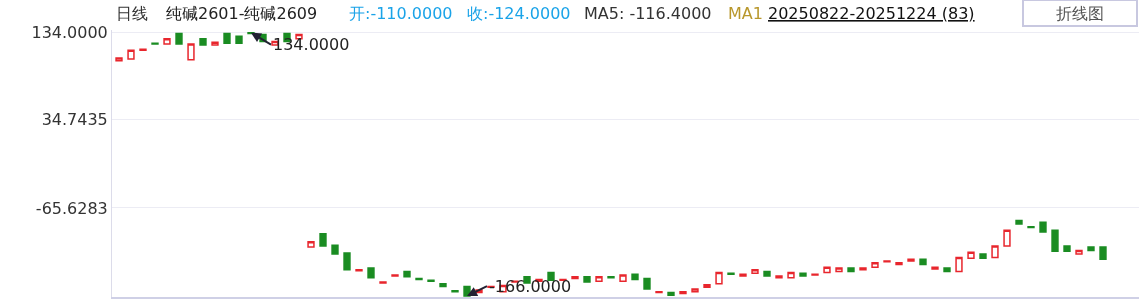 Image resolution: width=1139 pixels, height=302 pixels. I want to click on text: 日线, so click(132, 13).